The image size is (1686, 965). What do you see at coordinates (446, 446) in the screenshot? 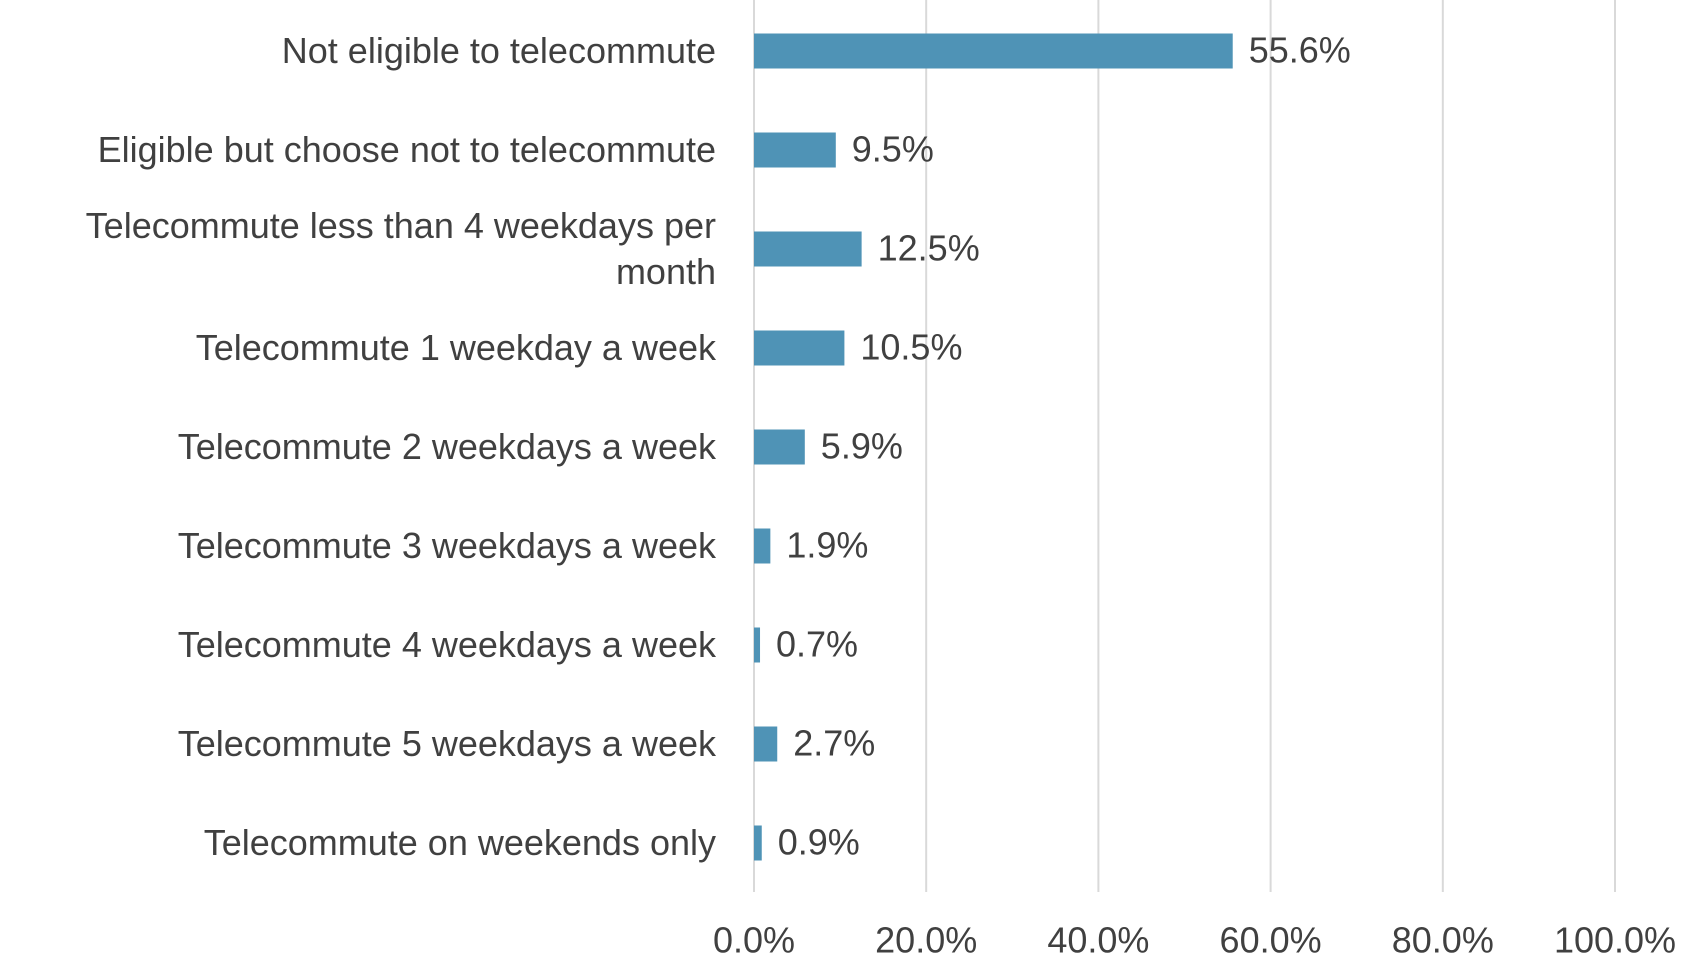
I see `y-tick-label: Telecommute 2 weekdays a week` at bounding box center [446, 446].